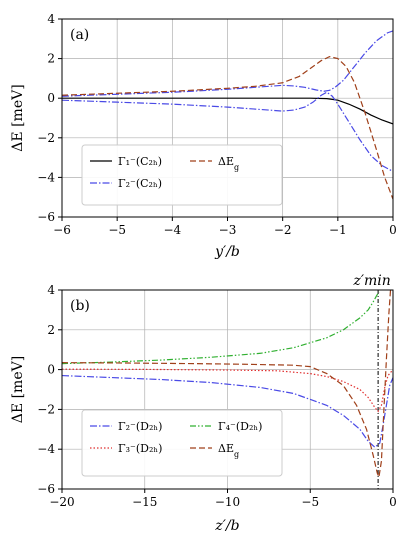 This screenshot has height=554, width=415. I want to click on legend-label-1: Γ₂⁻(C₂ₕ), so click(140, 183).